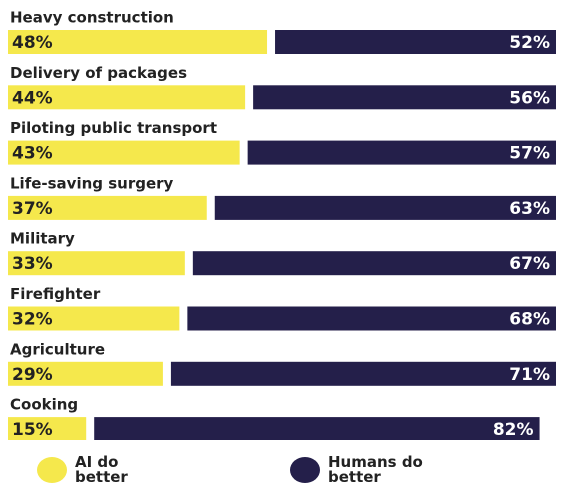  Describe the element at coordinates (32, 264) in the screenshot. I see `value-label: 33%` at that location.